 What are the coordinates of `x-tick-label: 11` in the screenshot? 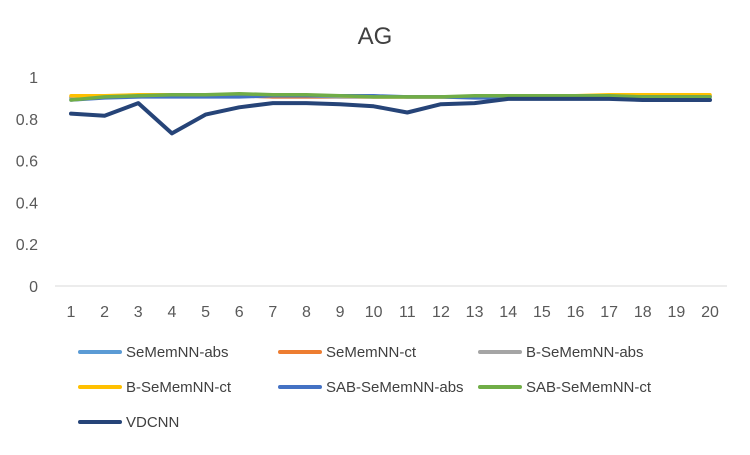 It's located at (407, 312).